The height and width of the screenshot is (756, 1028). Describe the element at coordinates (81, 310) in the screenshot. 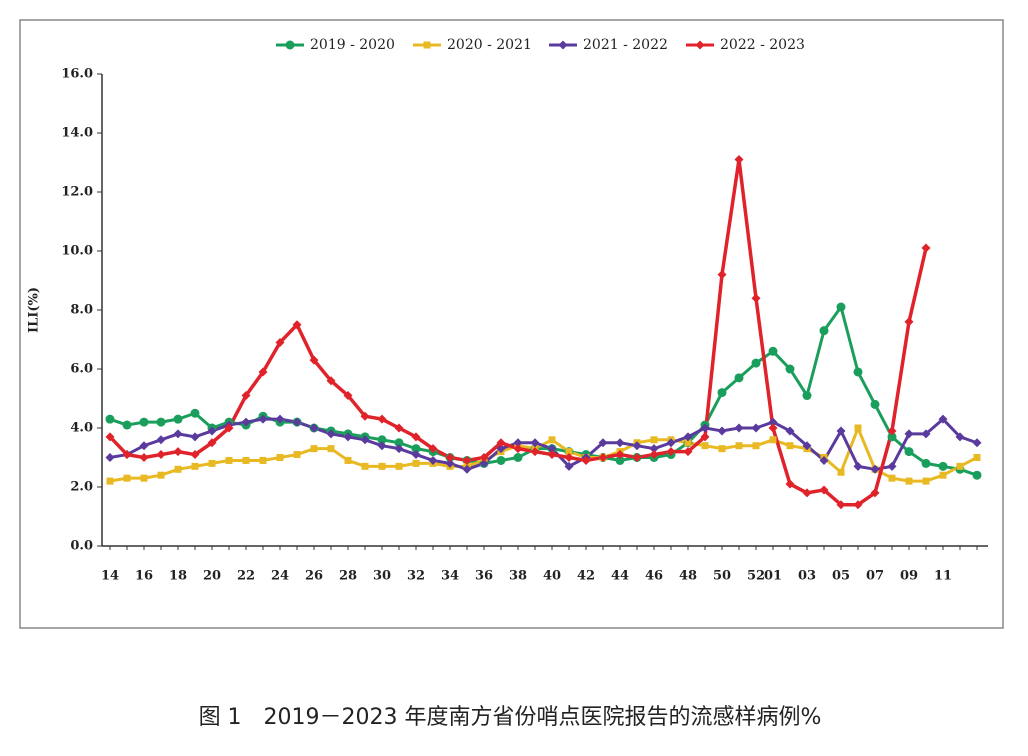

I see `y-tick-label: 8.0` at that location.